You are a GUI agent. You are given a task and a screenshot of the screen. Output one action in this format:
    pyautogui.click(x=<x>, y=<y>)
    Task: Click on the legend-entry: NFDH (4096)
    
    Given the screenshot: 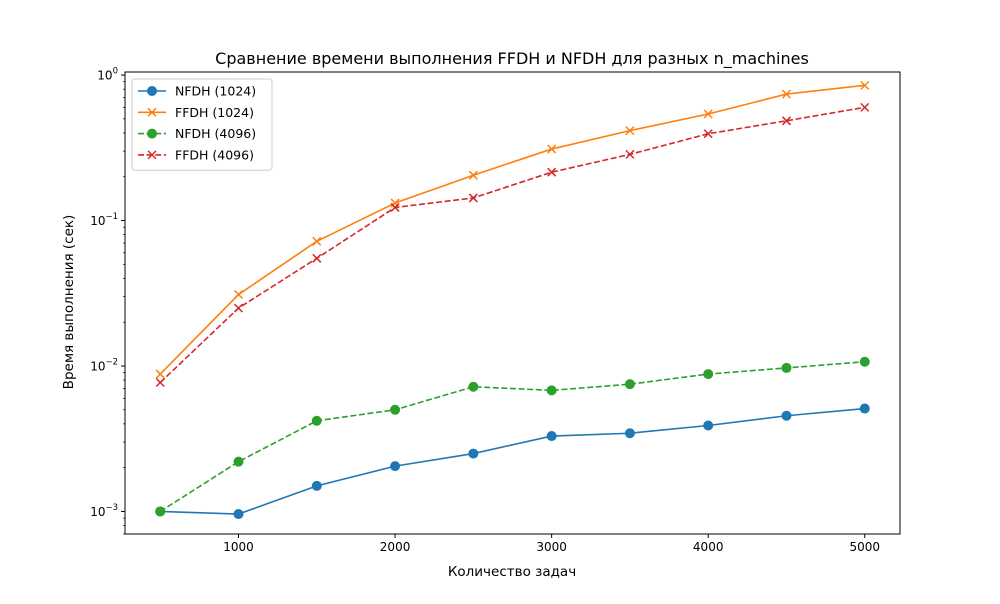 What is the action you would take?
    pyautogui.click(x=197, y=133)
    